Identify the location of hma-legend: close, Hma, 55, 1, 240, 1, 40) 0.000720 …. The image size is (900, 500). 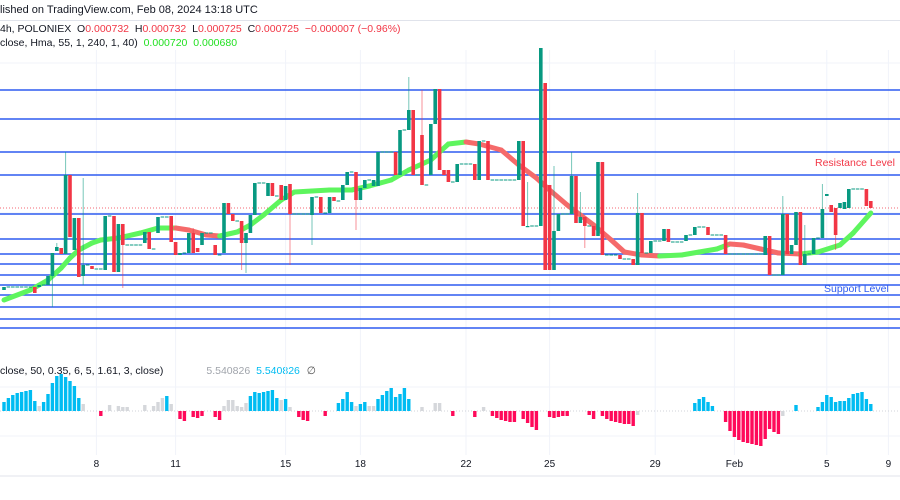
(118, 43).